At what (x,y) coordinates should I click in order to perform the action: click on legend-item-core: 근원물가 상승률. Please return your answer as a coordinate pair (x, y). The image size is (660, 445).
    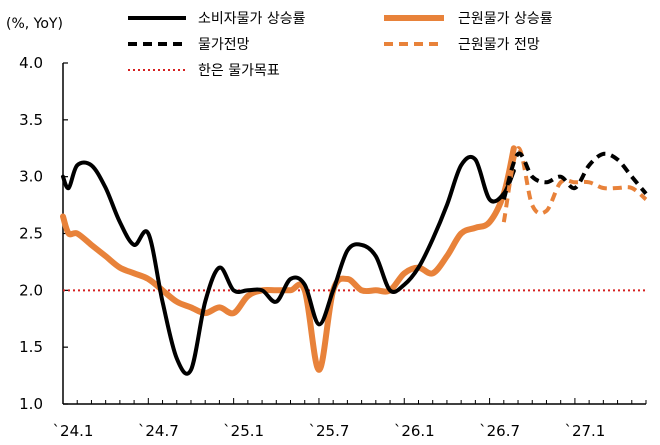
    Looking at the image, I should click on (468, 19).